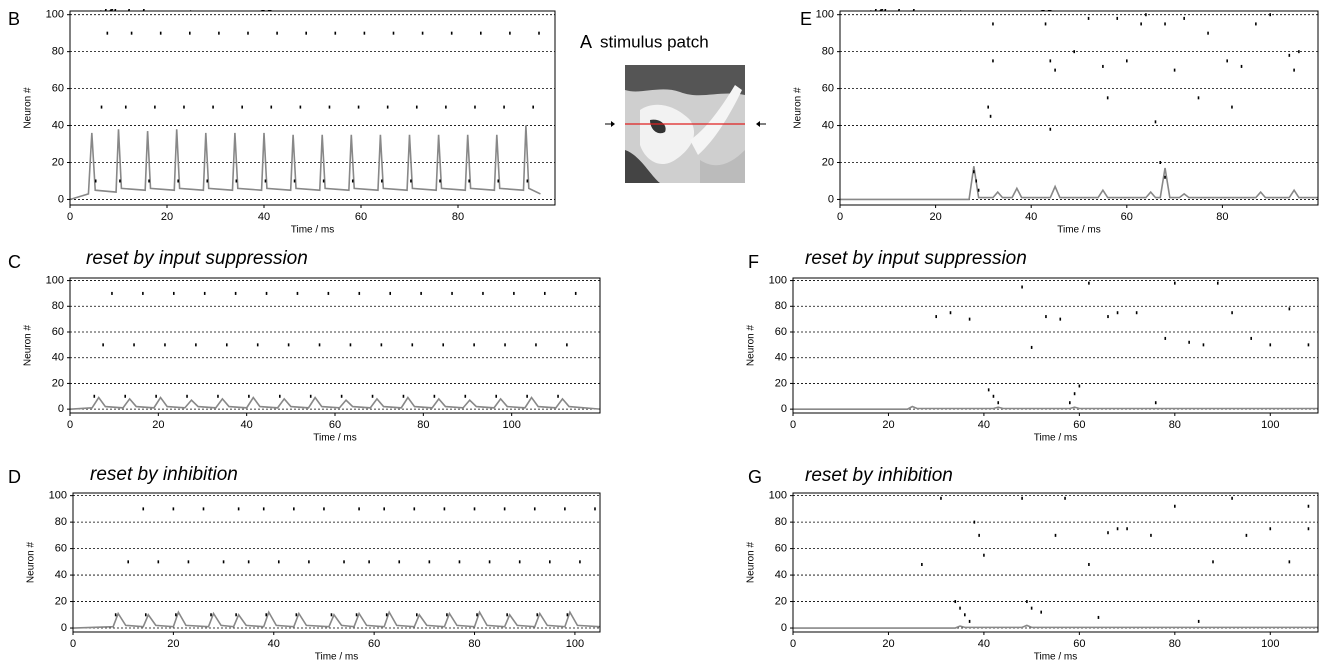 This screenshot has width=1330, height=663. I want to click on panel-title: reset by inhibition, so click(879, 475).